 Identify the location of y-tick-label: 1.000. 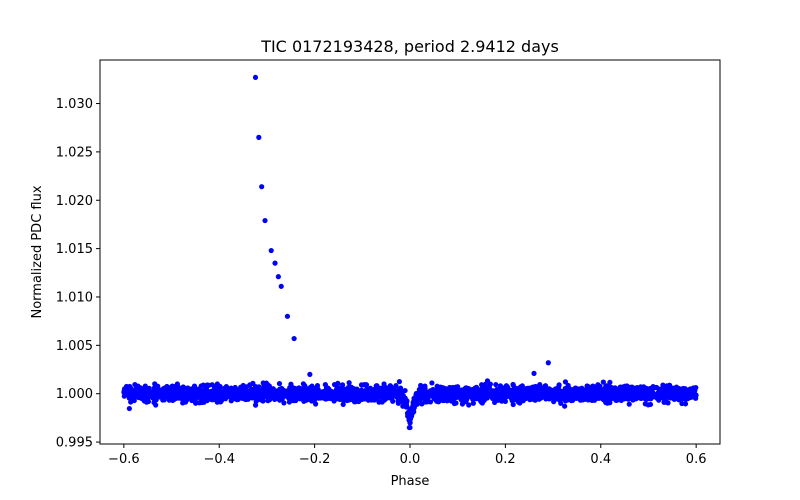
(74, 394).